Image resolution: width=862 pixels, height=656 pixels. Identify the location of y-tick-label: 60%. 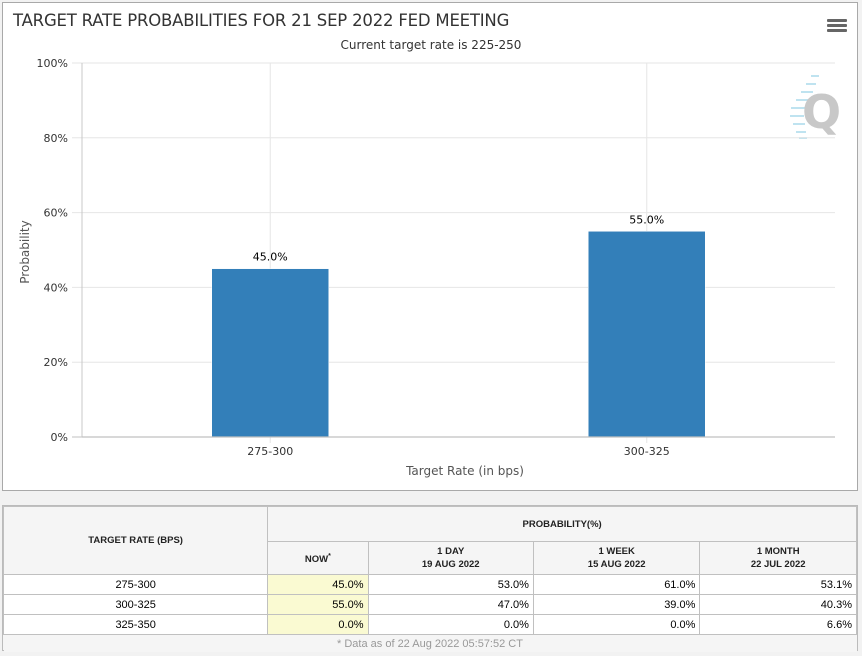
(56, 213).